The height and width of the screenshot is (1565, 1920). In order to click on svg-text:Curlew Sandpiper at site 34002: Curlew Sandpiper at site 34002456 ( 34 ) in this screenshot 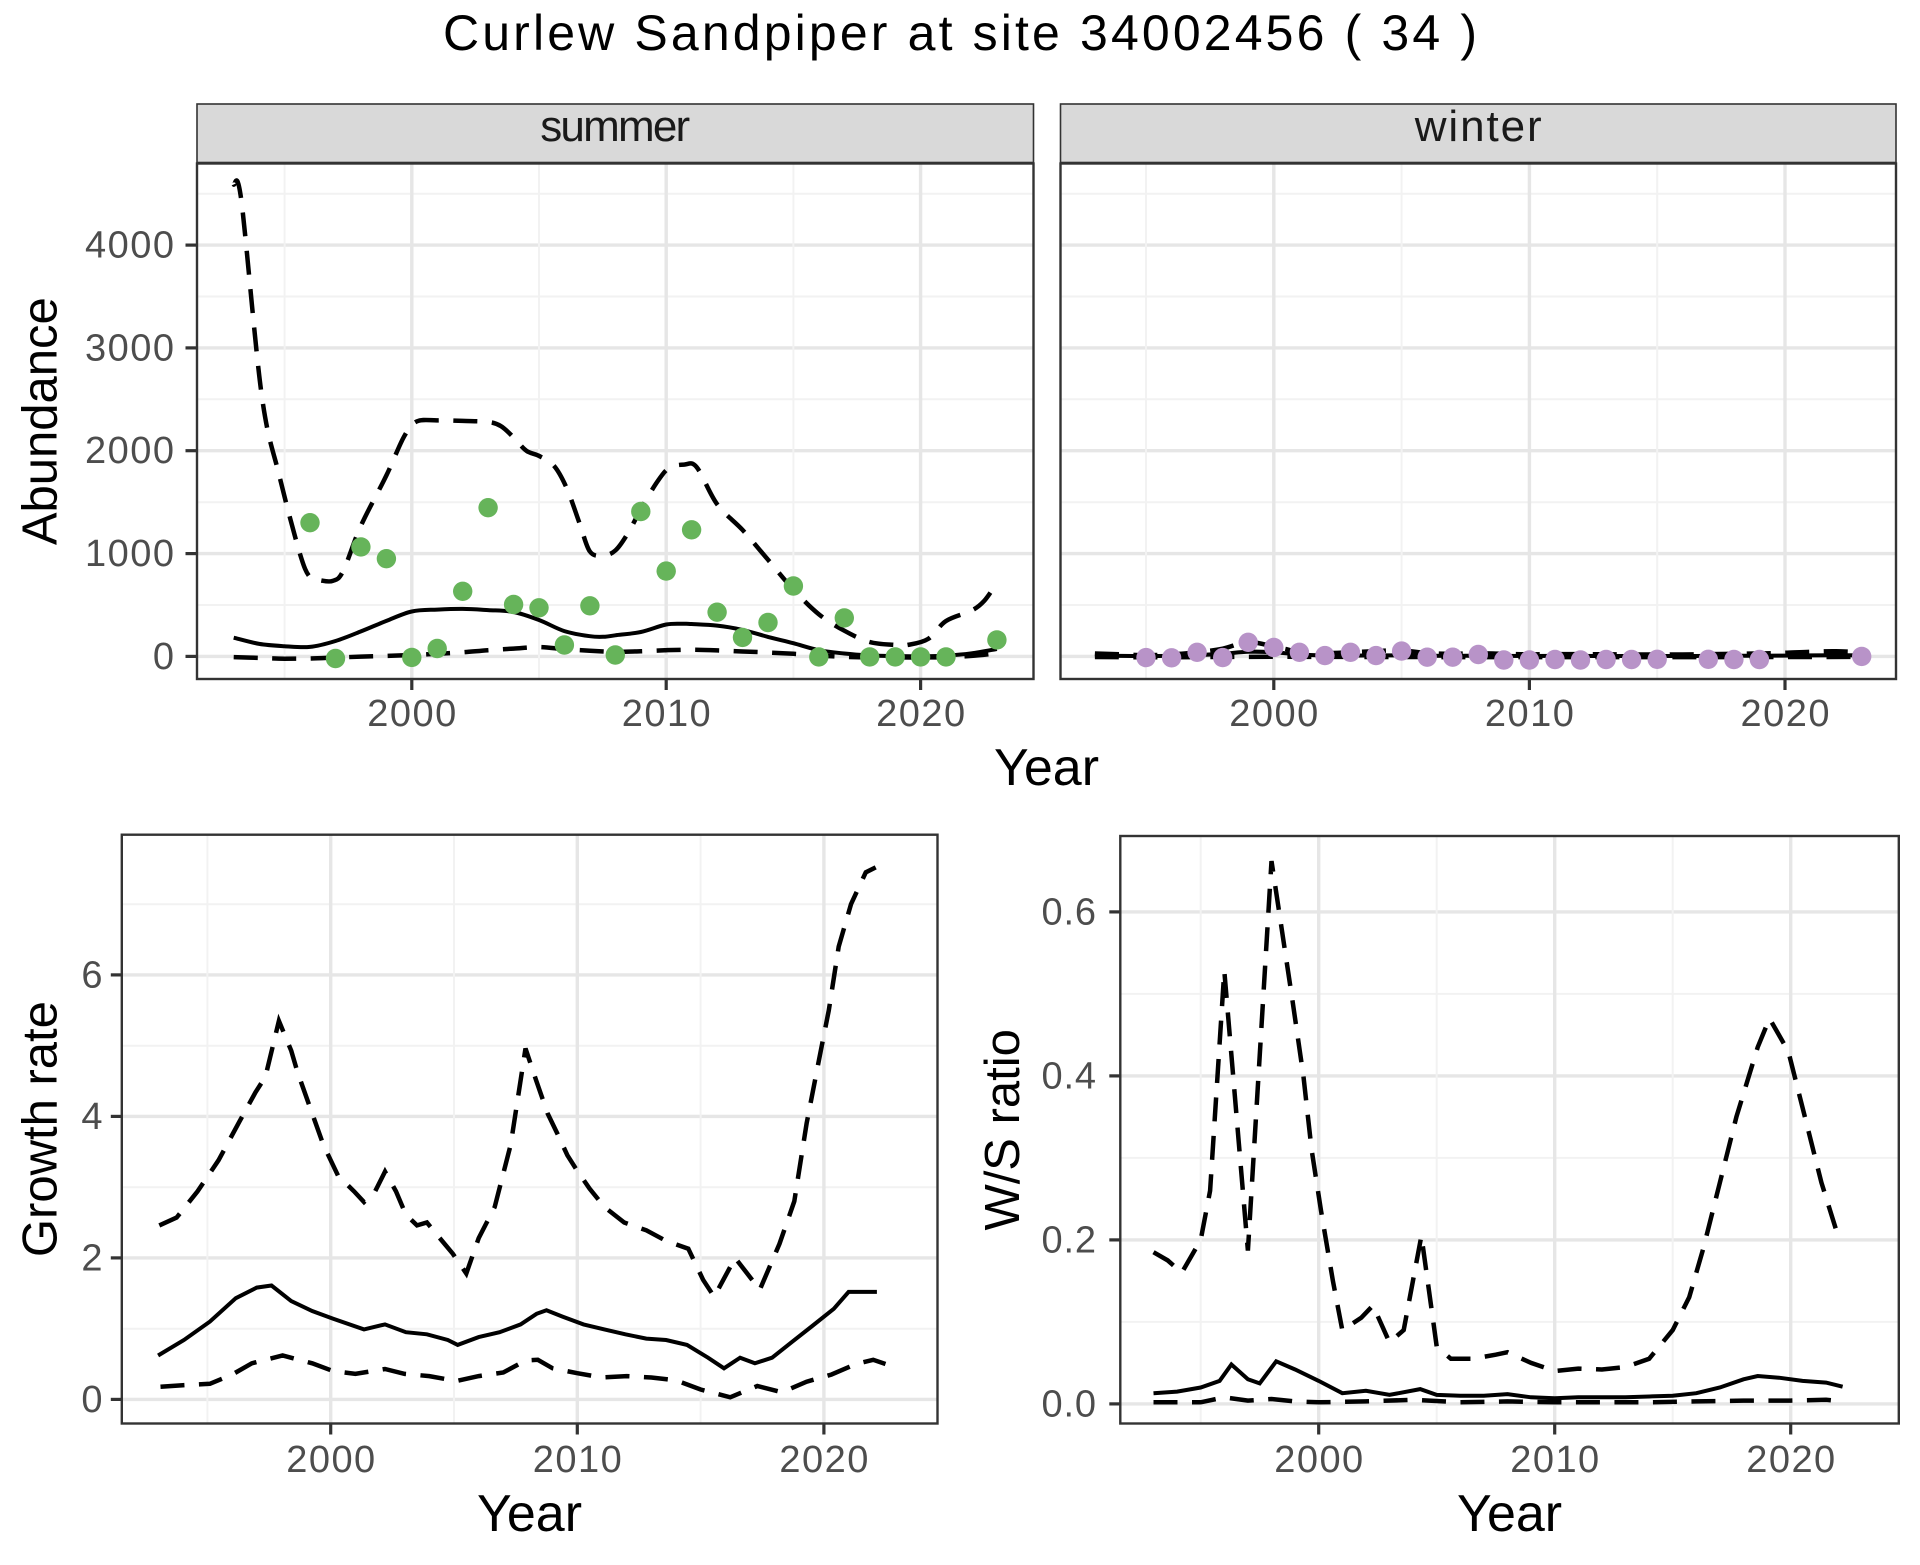, I will do `click(960, 33)`.